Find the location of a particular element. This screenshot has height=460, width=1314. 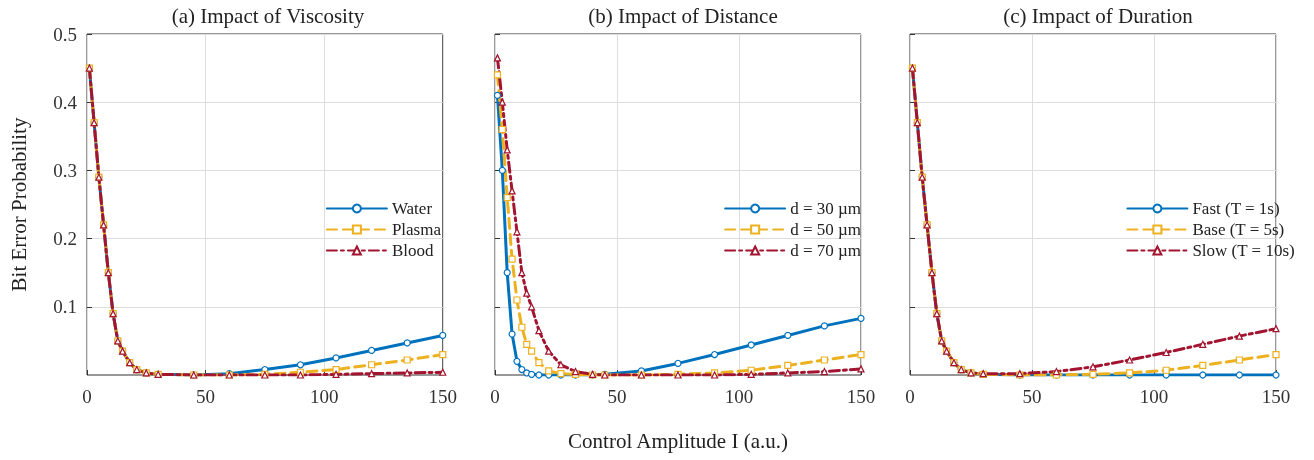

legend-label: d = 30 µm is located at coordinates (825, 208).